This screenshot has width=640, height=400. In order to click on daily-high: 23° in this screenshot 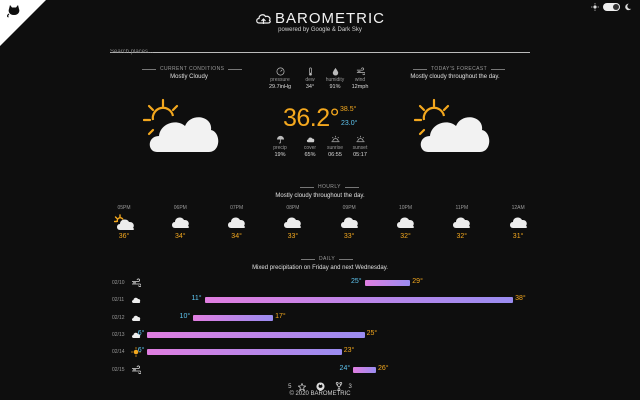, I will do `click(349, 351)`.